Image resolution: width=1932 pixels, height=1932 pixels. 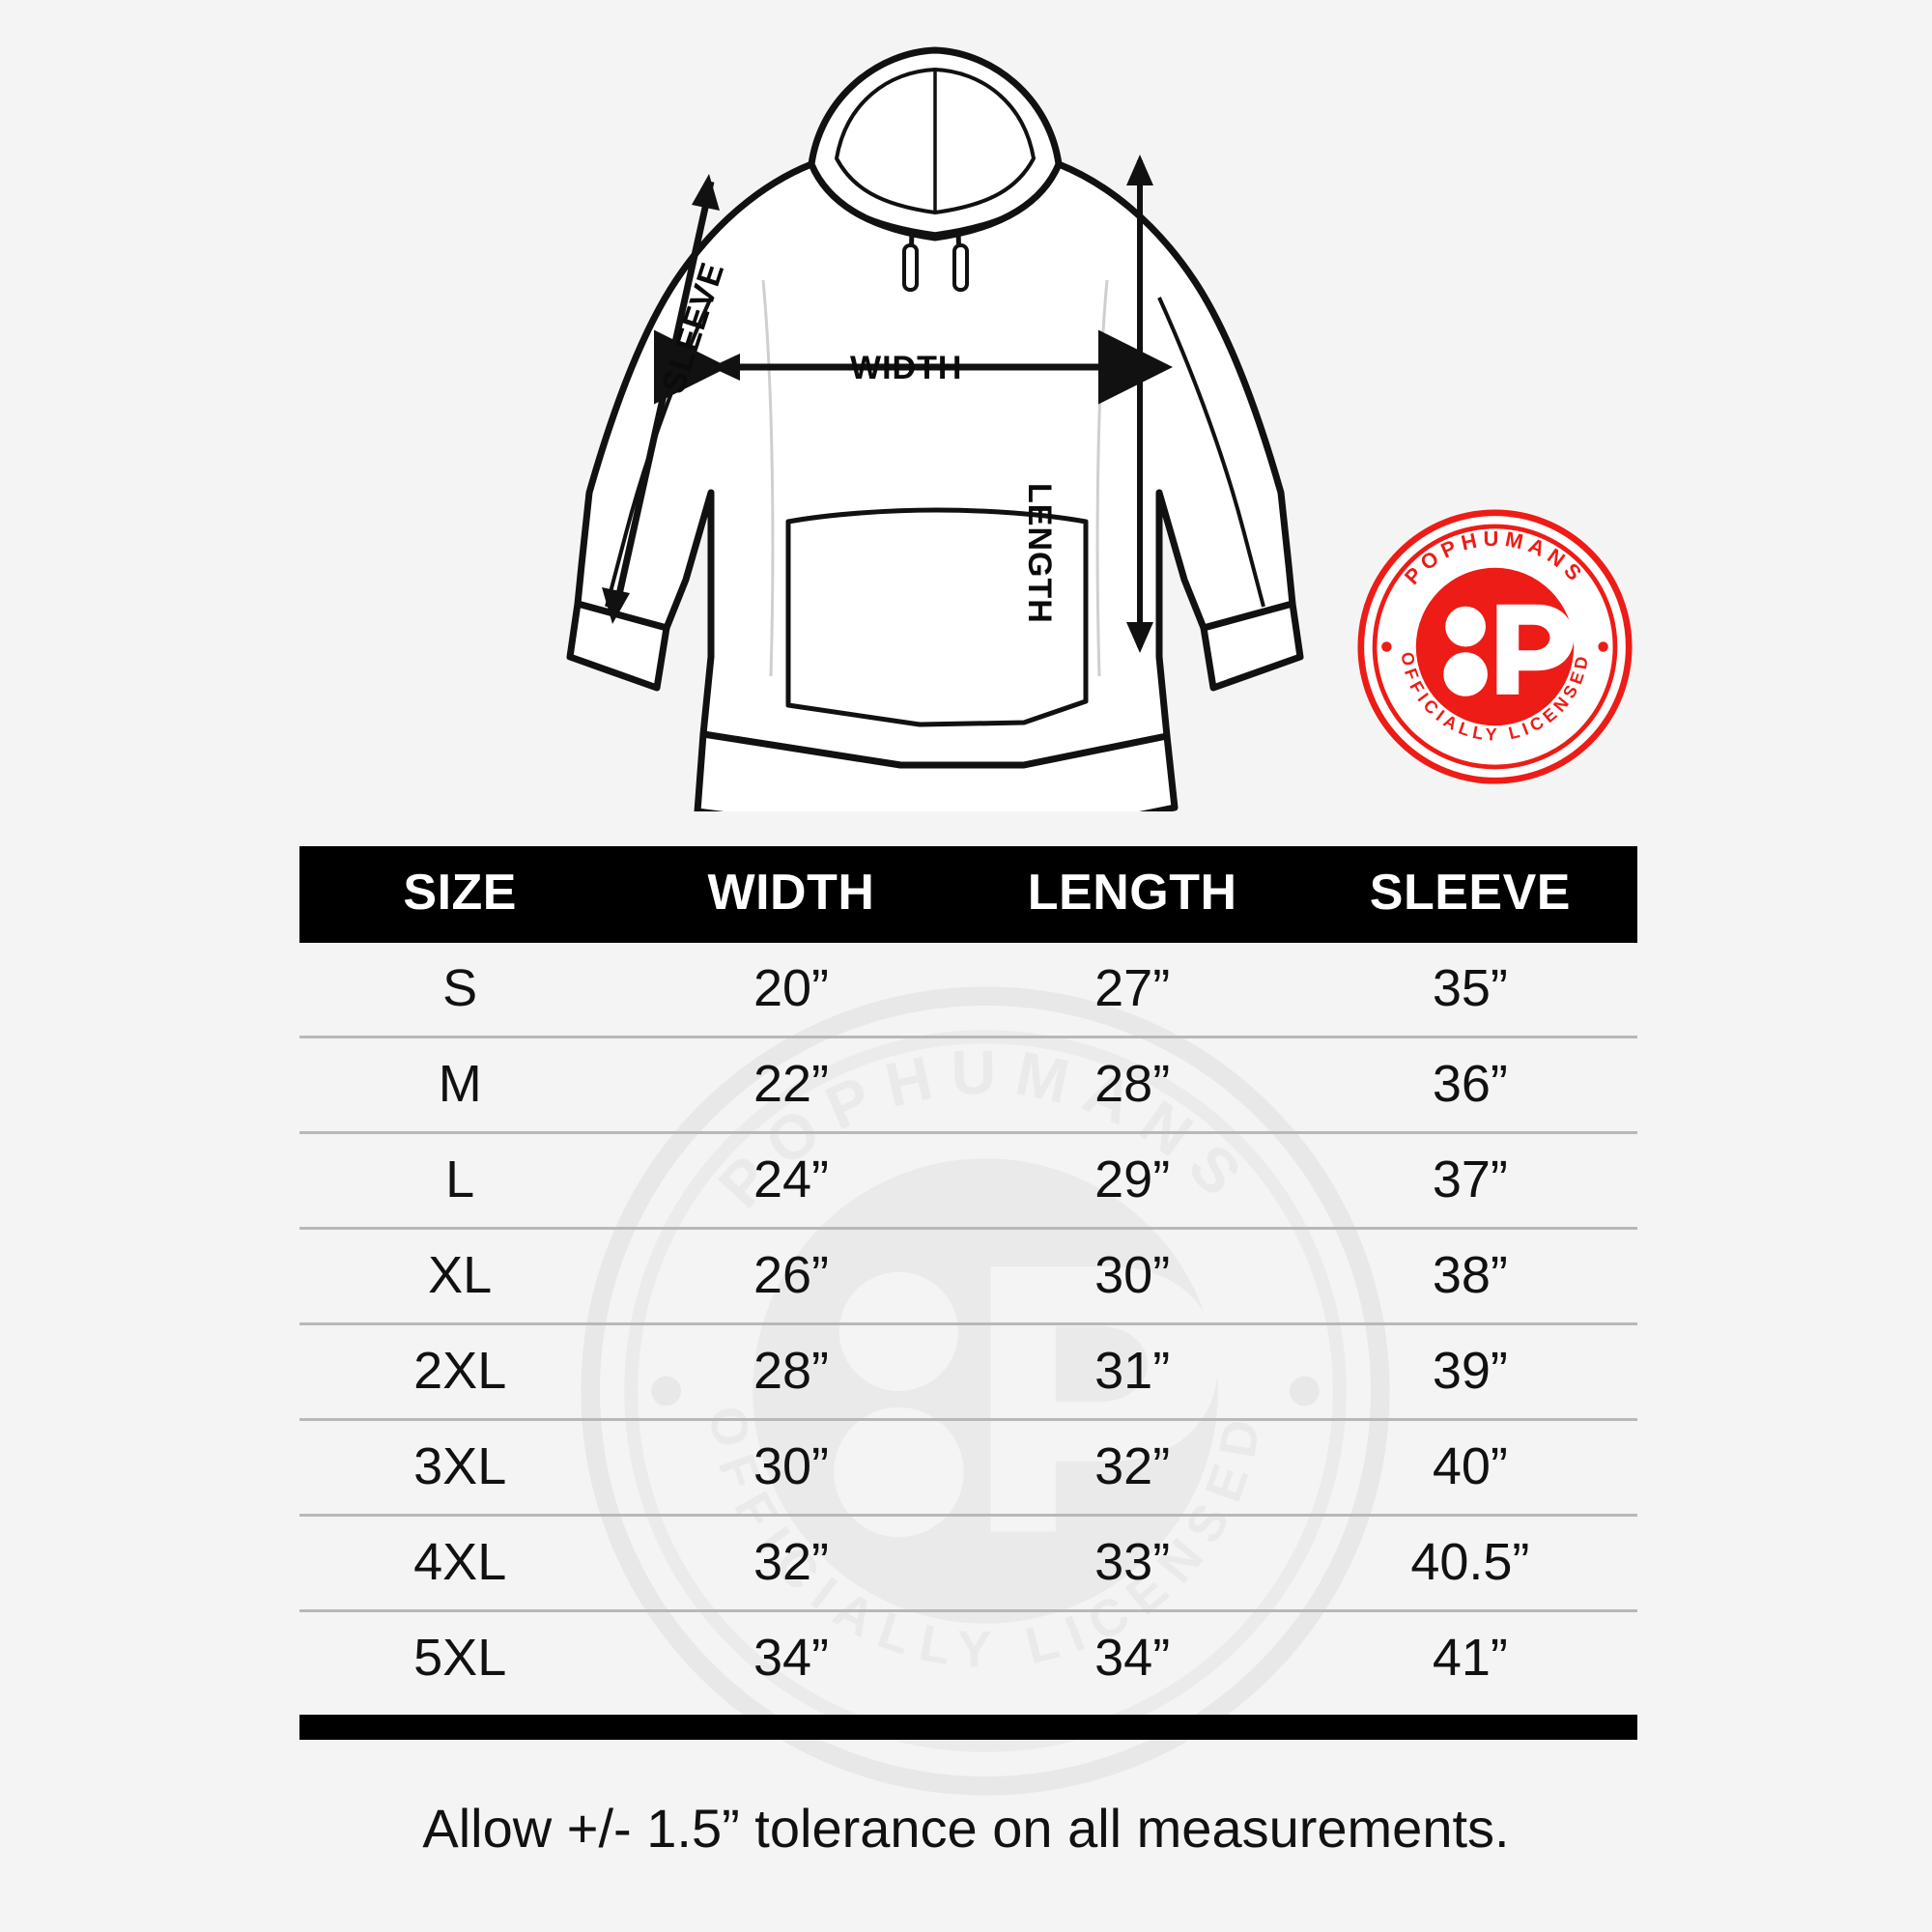 I want to click on cell-sleeve: 40.5”, so click(x=1469, y=1563).